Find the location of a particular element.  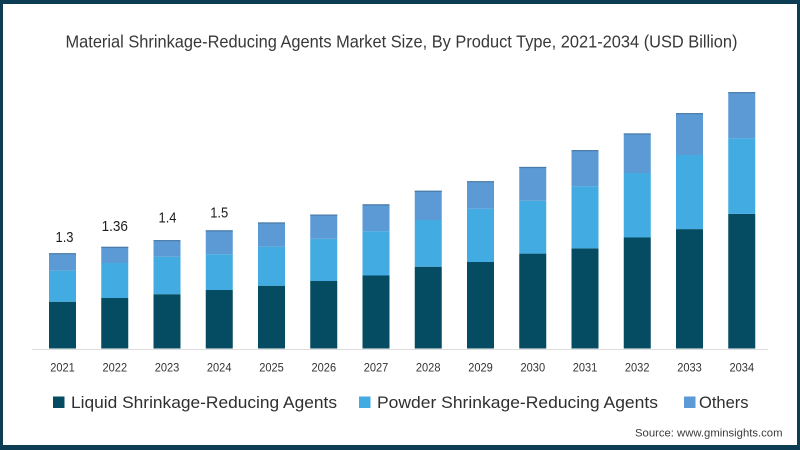

svg-text: 2033 is located at coordinates (689, 368).